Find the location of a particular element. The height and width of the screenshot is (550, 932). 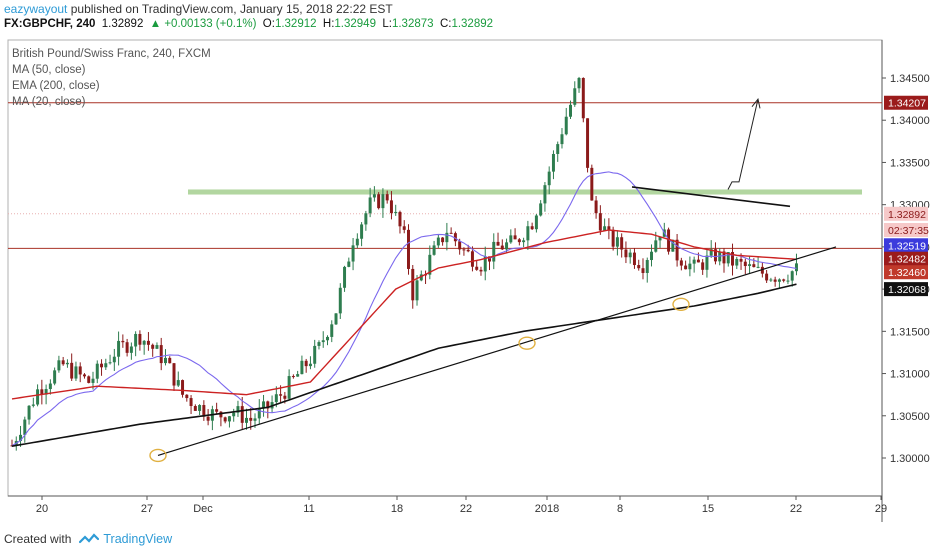

price-tag-label-ma20: 1.32519 is located at coordinates (907, 246).